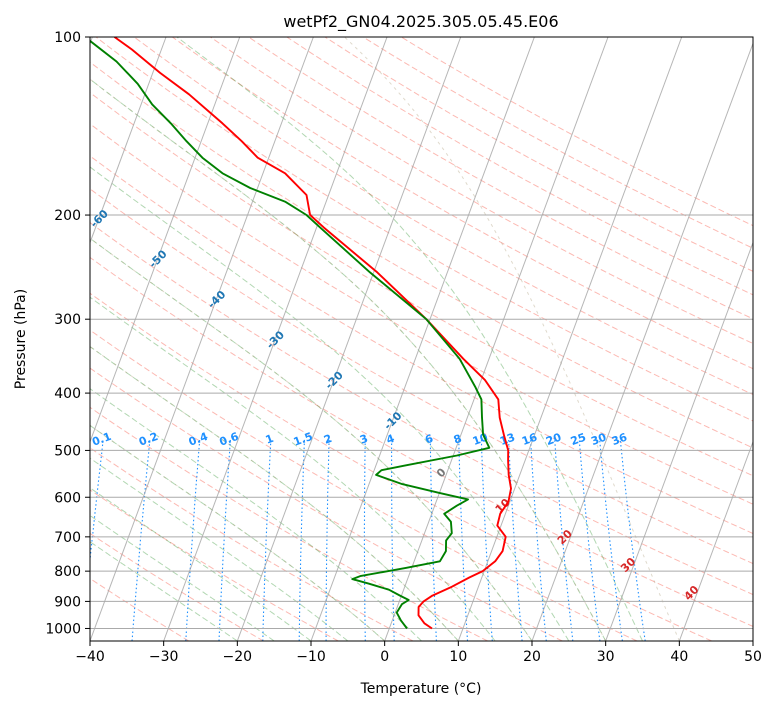 Image resolution: width=775 pixels, height=708 pixels. I want to click on mixing-ratio-label: 0.1, so click(101, 439).